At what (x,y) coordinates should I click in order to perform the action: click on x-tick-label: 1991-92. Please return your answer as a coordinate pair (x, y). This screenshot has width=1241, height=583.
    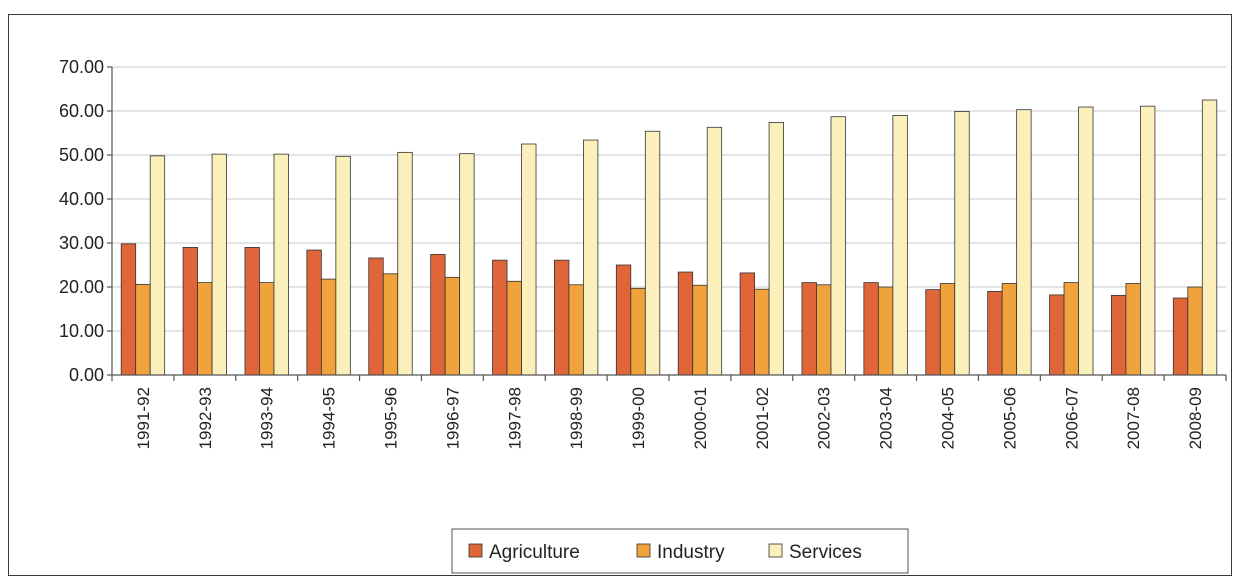
    Looking at the image, I should click on (143, 418).